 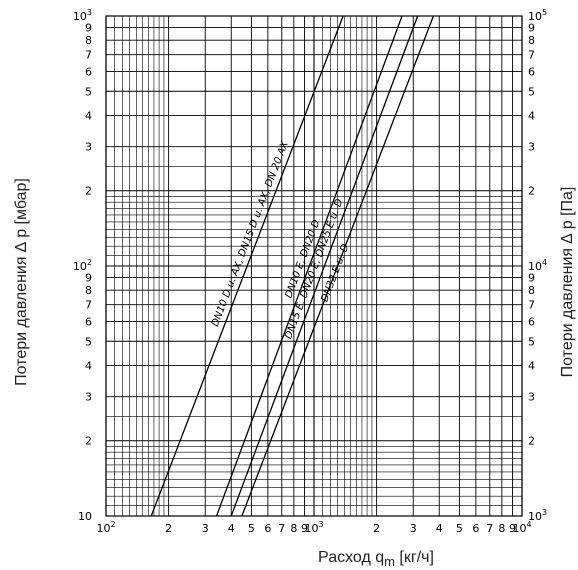 I want to click on y-tick-label-right: 10³, so click(x=537, y=515).